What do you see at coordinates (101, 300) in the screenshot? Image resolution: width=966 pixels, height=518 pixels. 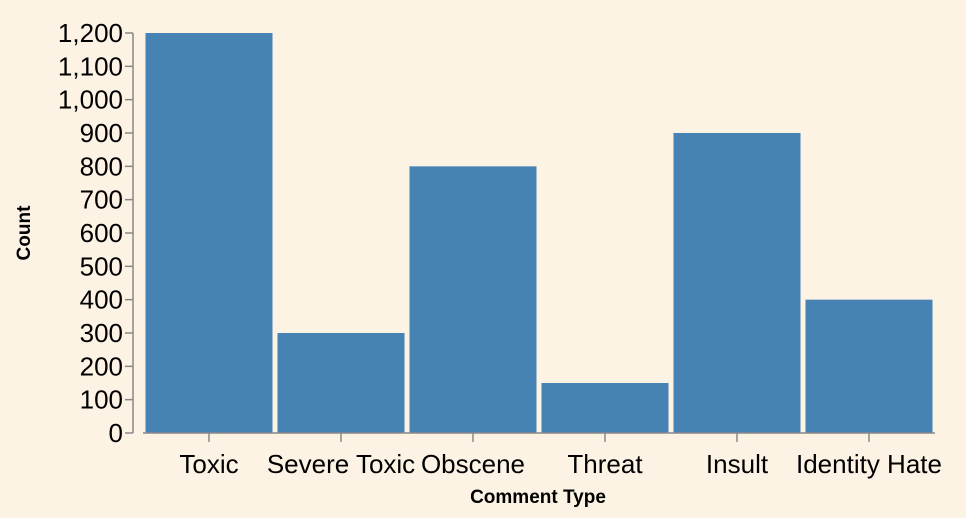 I see `y-tick-label: 400` at bounding box center [101, 300].